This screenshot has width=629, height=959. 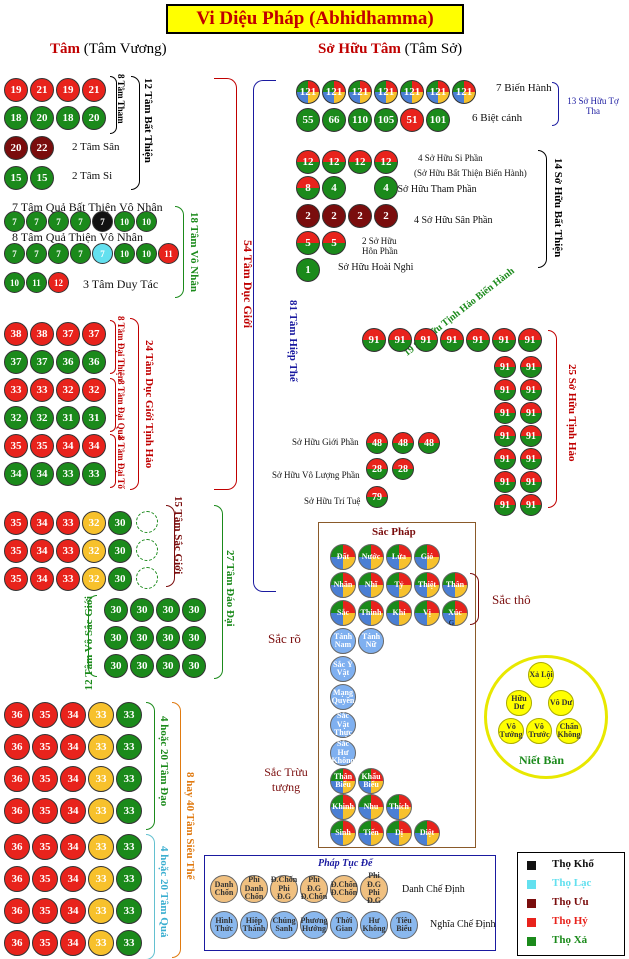 What do you see at coordinates (374, 888) in the screenshot?
I see `name-concept-circle: Phi Đ.G Phi Đ.G` at bounding box center [374, 888].